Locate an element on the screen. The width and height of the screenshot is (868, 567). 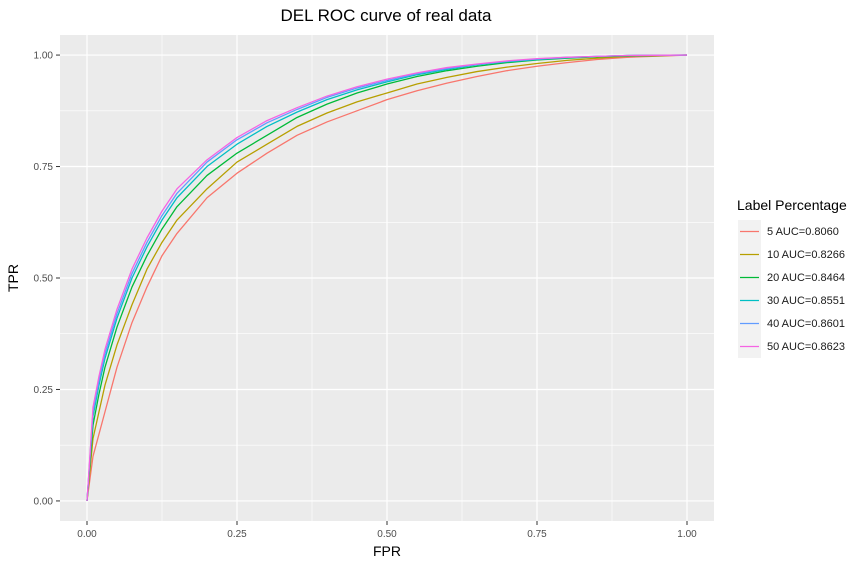
chart-title: DEL ROC curve of real data is located at coordinates (386, 15).